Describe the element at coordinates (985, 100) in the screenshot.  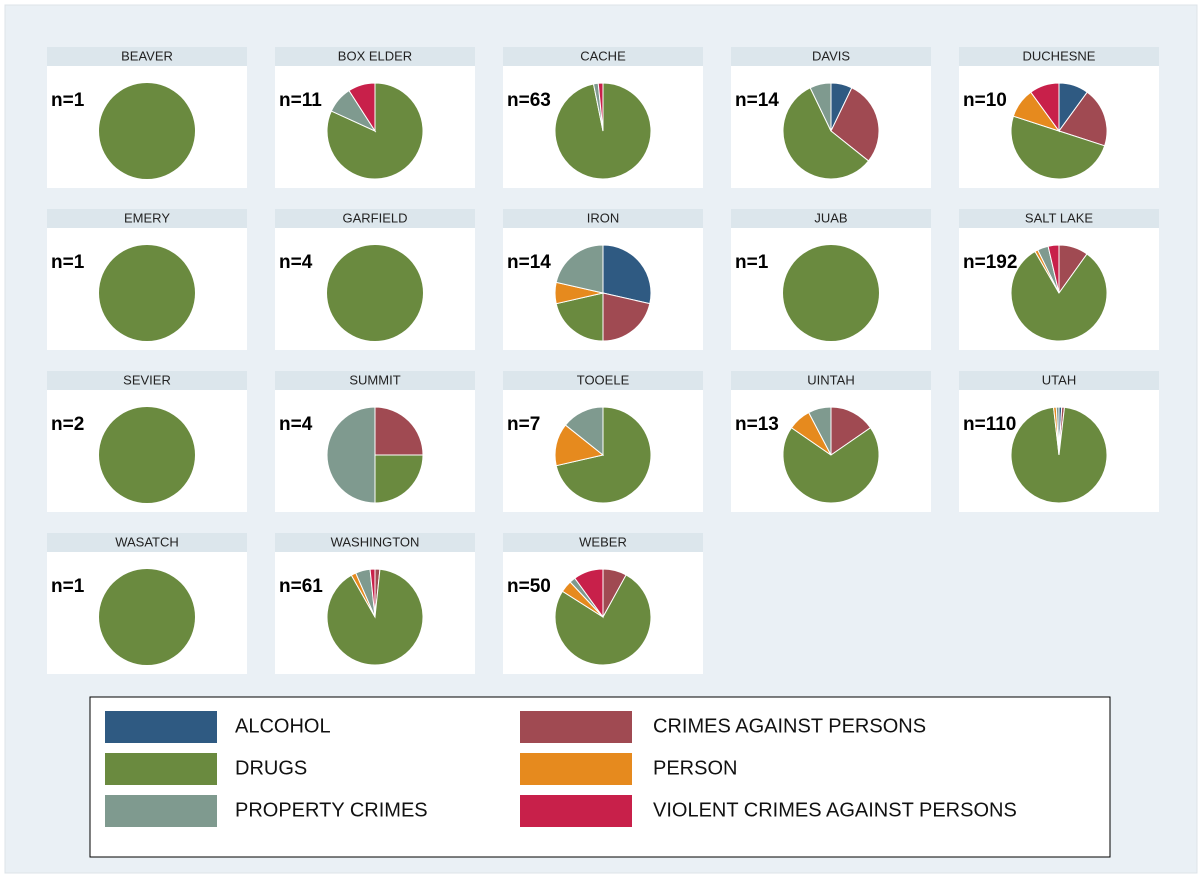
I see `n-label: n=10` at that location.